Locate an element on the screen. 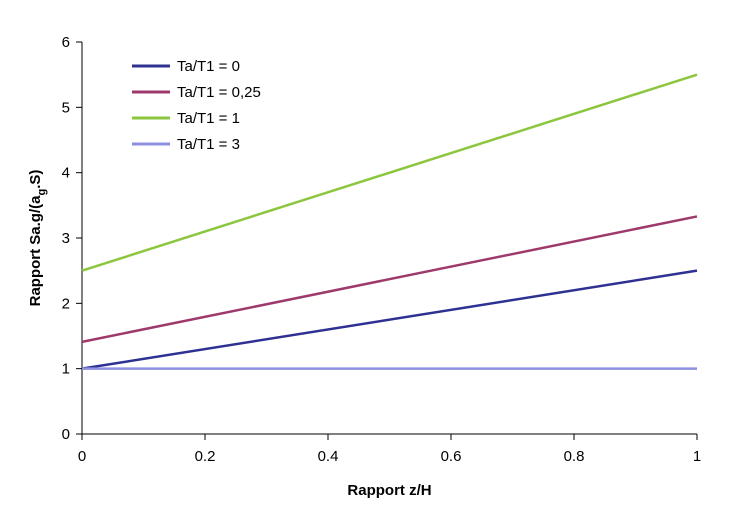  x-axis-title: Rapport z/H is located at coordinates (389, 490).